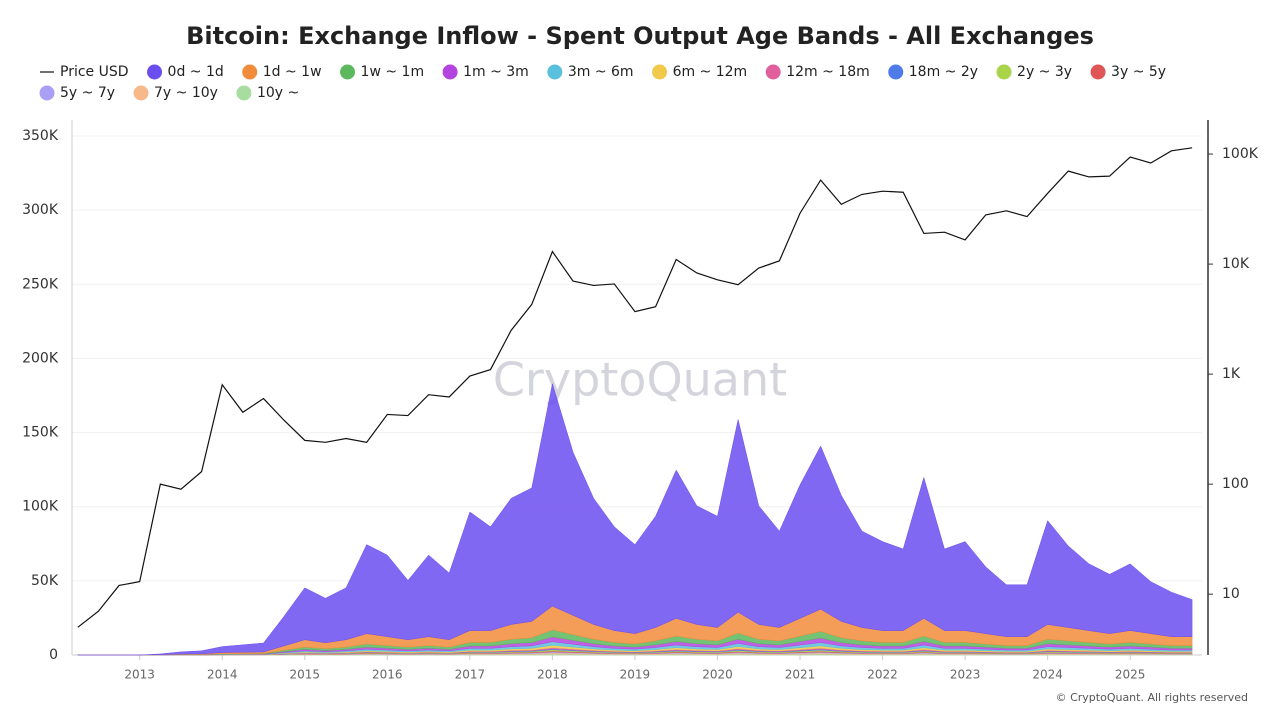  I want to click on legend-item: 2y ~ 3y, so click(1034, 72).